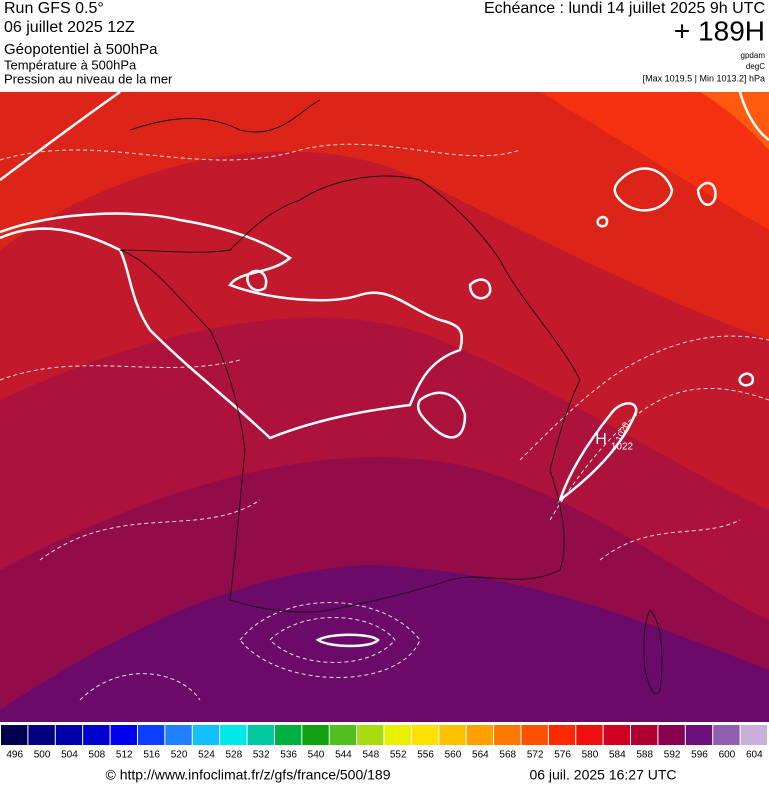 The image size is (769, 786). Describe the element at coordinates (480, 755) in the screenshot. I see `scale-label: 564` at that location.